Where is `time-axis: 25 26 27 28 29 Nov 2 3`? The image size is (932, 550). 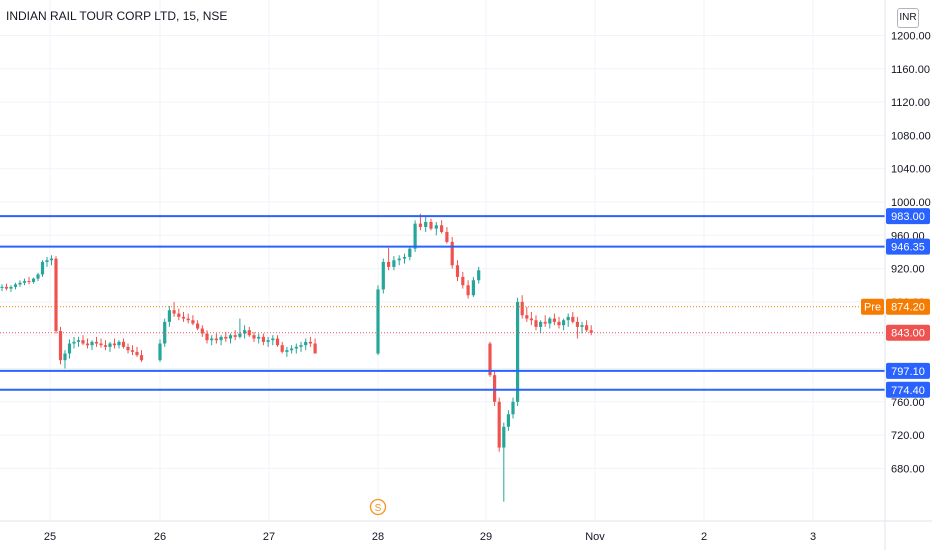 time-axis: 25 26 27 28 29 Nov 2 3 is located at coordinates (430, 537).